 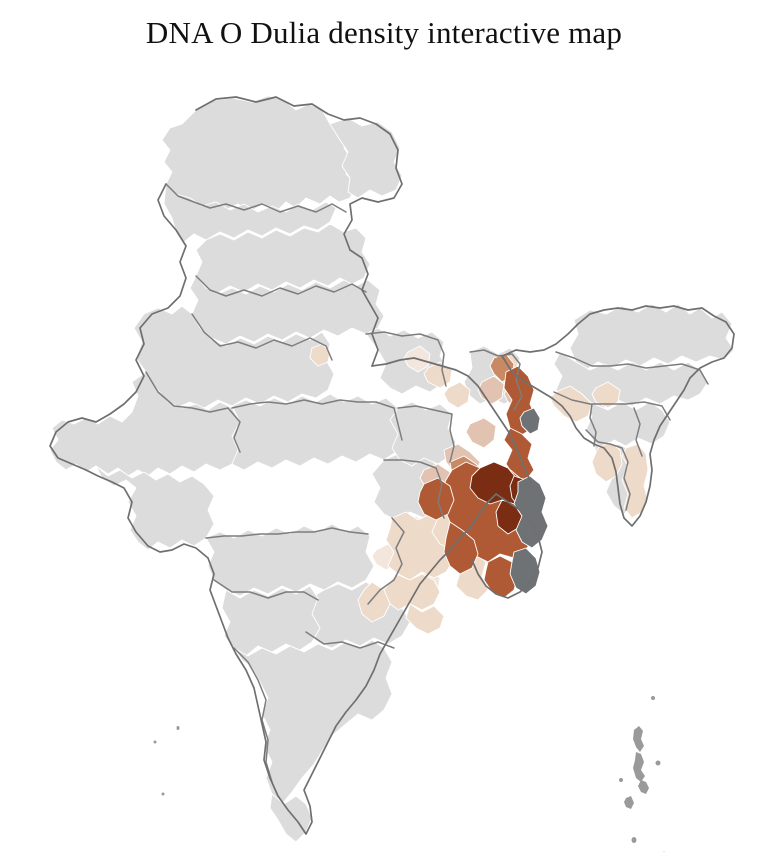 What do you see at coordinates (409, 774) in the screenshot?
I see `islands-group` at bounding box center [409, 774].